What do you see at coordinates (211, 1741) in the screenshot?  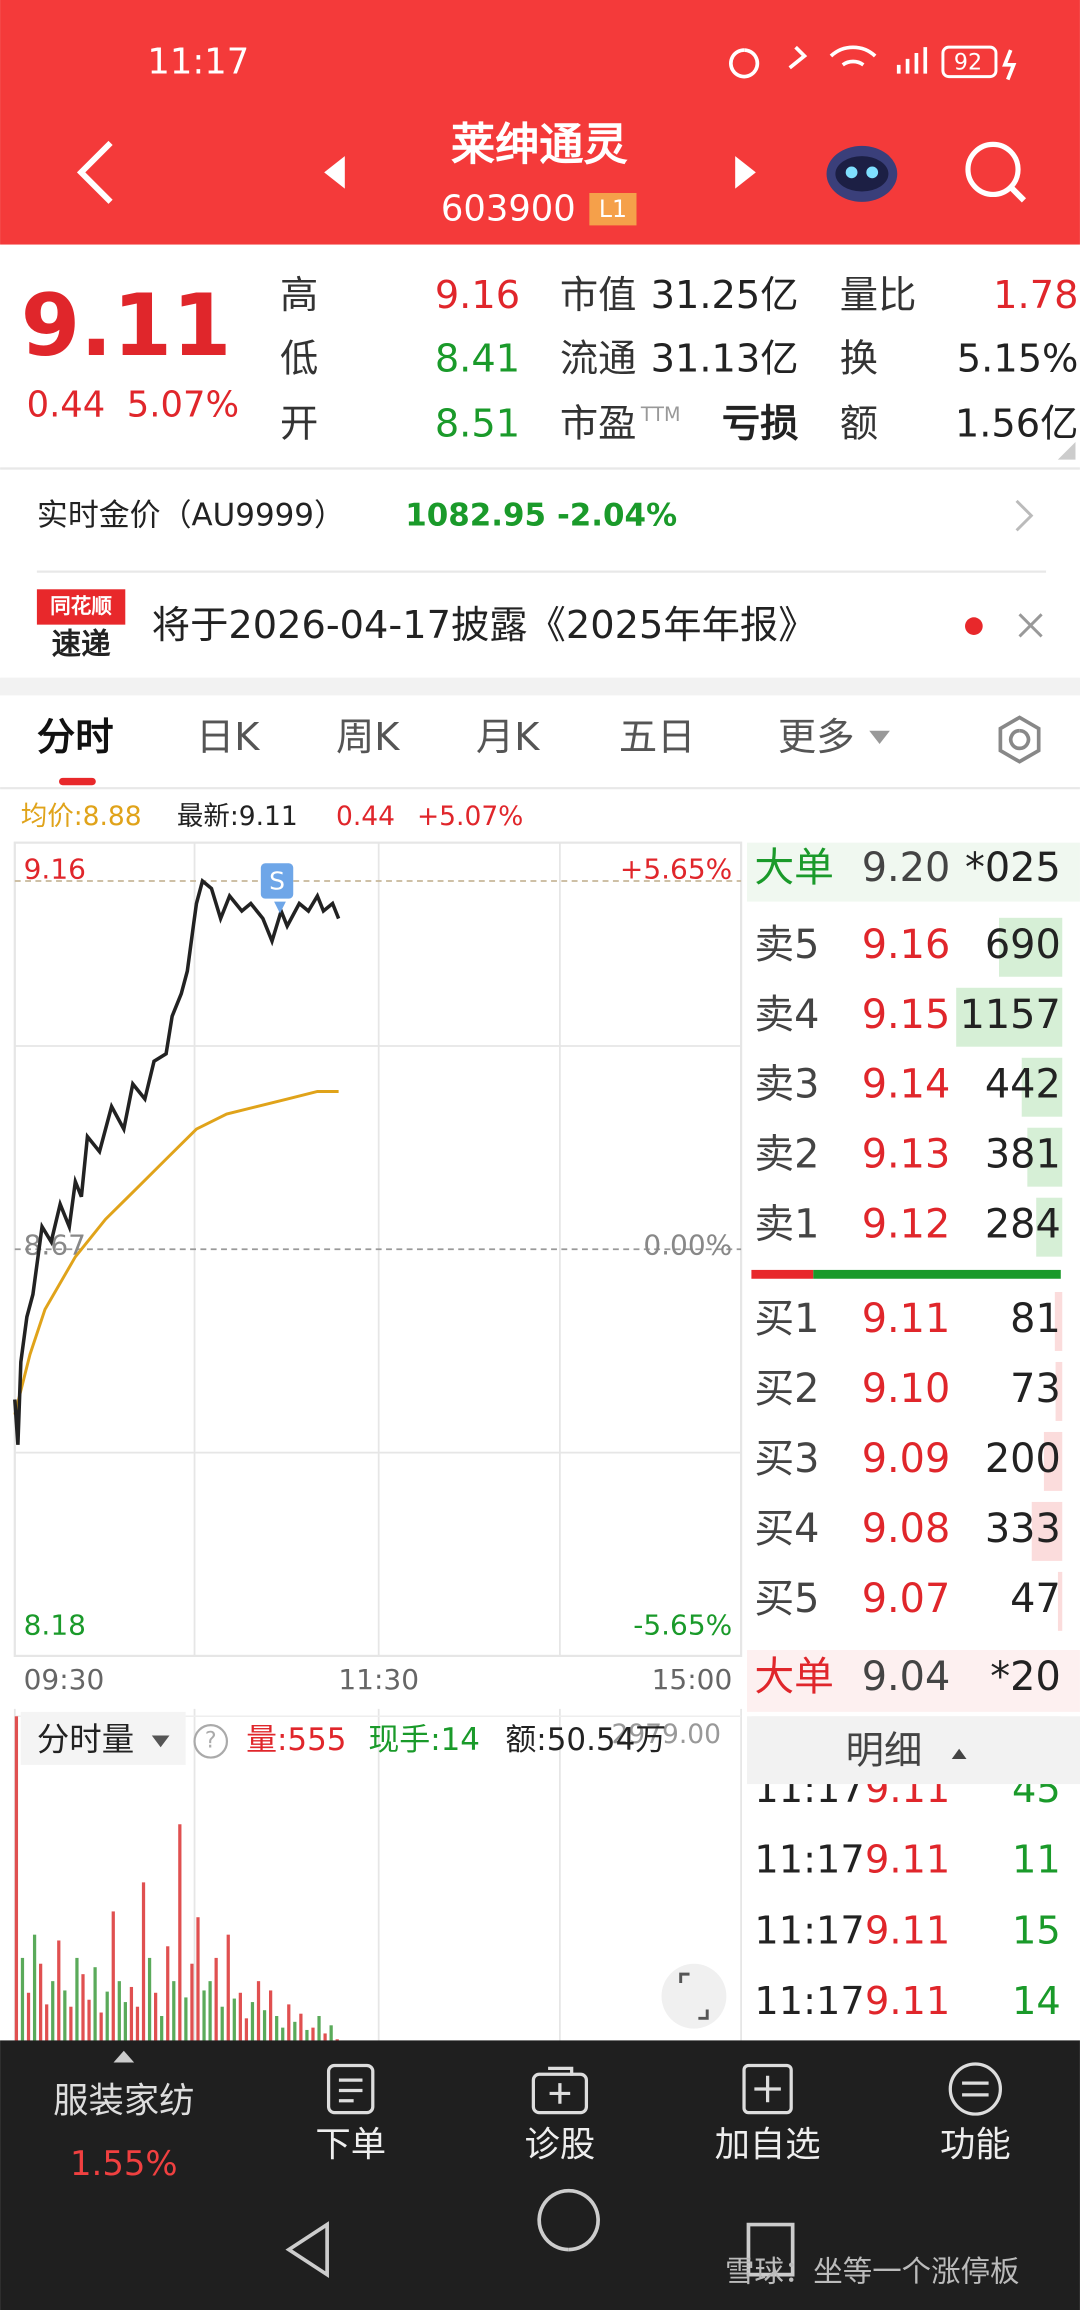 I see `help-icon` at bounding box center [211, 1741].